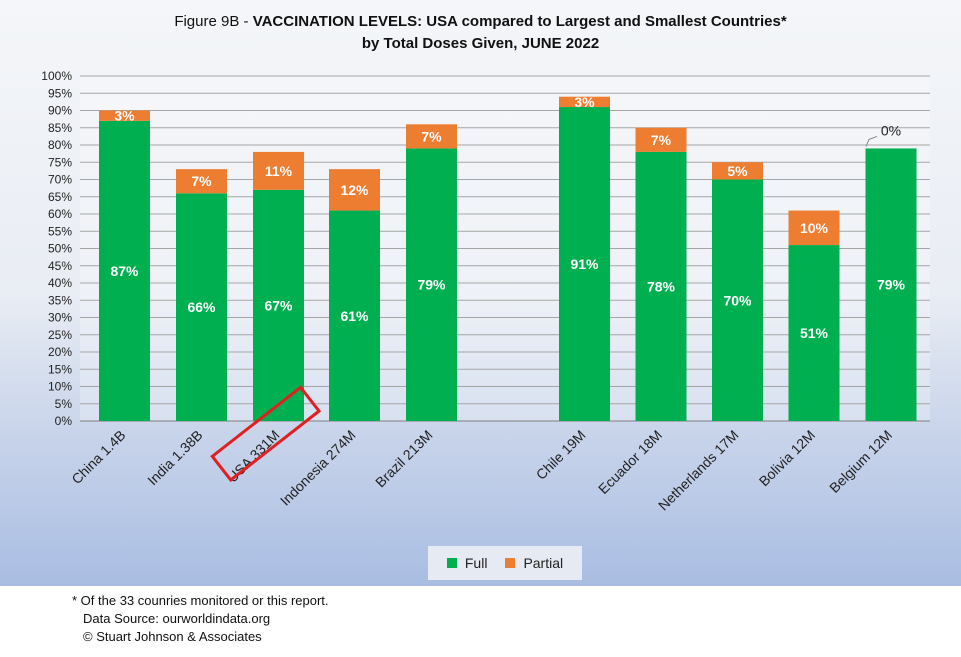 The height and width of the screenshot is (657, 961). I want to click on data-label-partial: 12%, so click(354, 190).